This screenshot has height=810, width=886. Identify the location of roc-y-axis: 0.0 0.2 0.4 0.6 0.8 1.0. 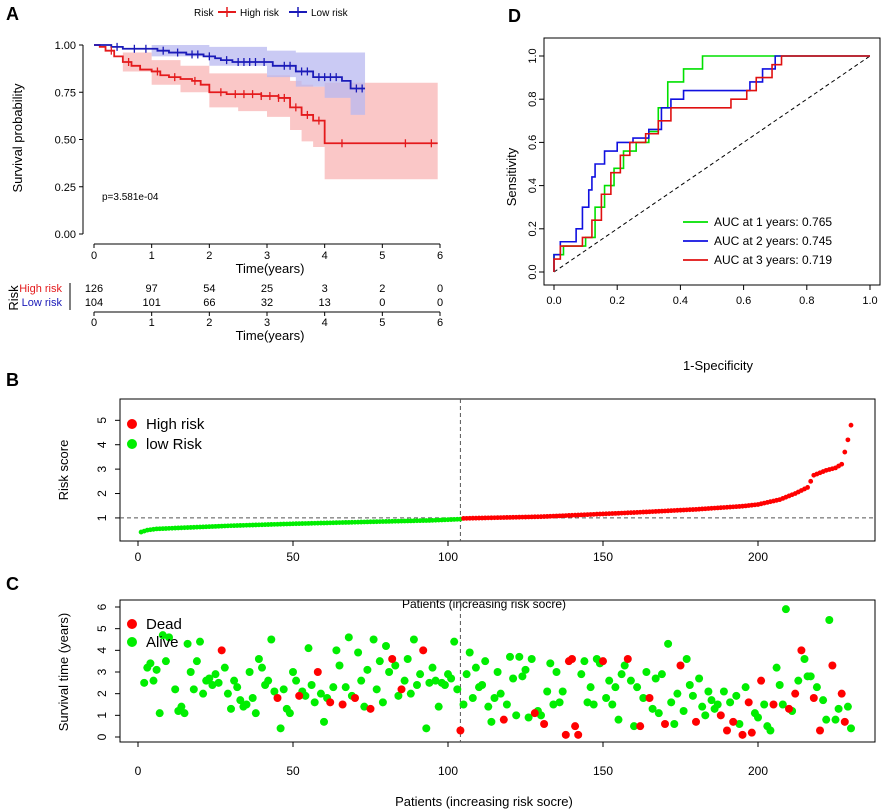
(536, 164).